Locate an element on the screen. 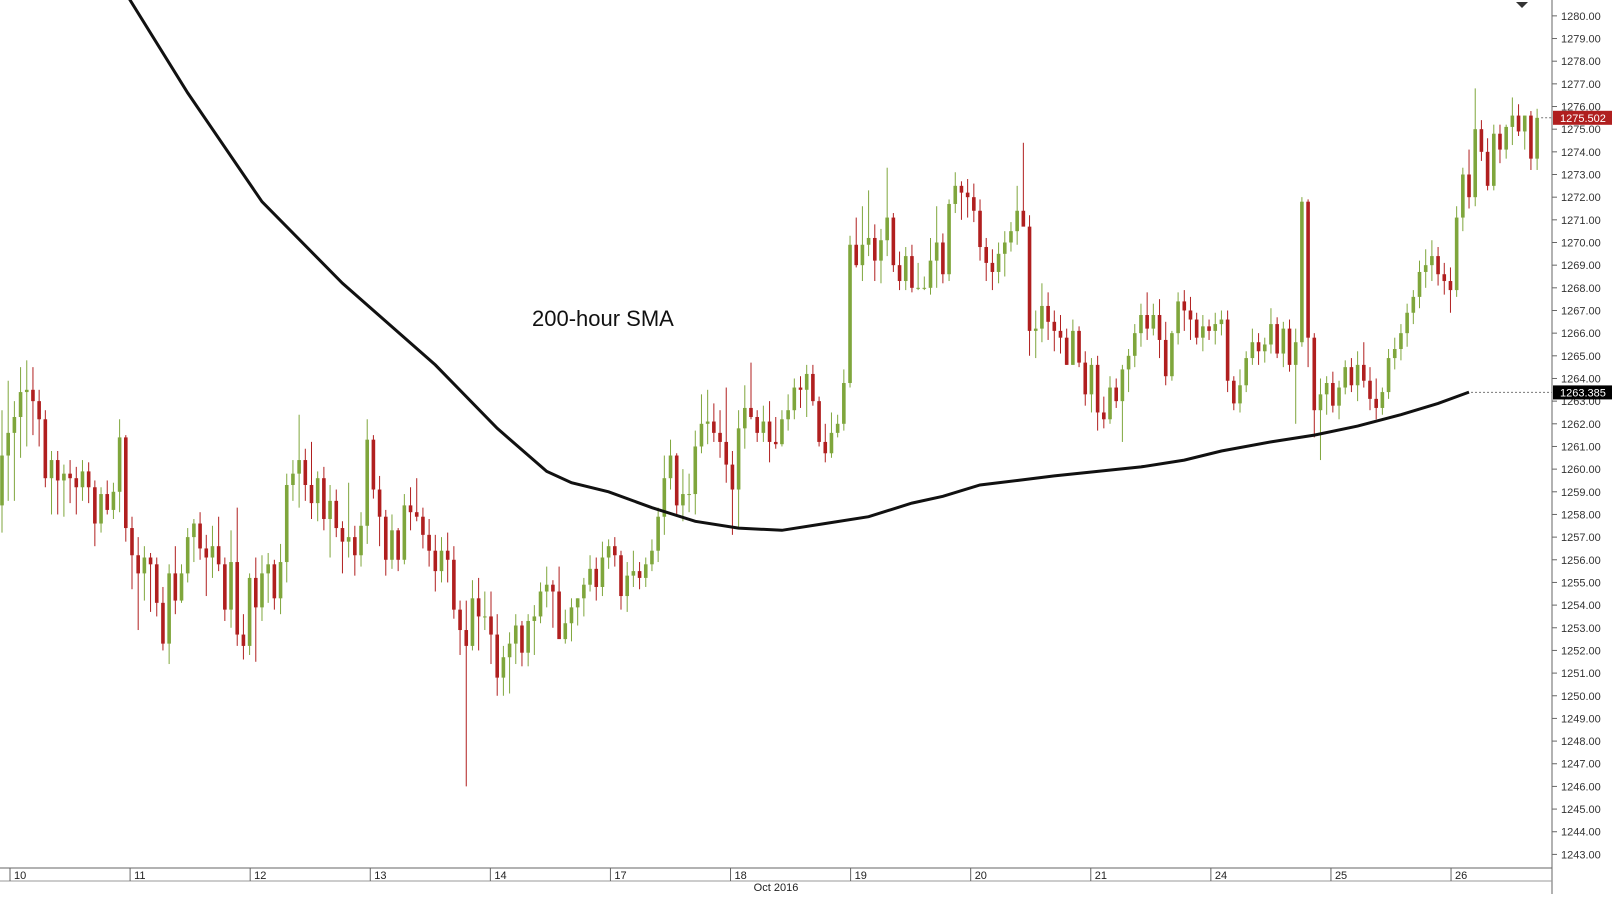 The width and height of the screenshot is (1617, 899). collapse-arrow-icon is located at coordinates (1522, 5).